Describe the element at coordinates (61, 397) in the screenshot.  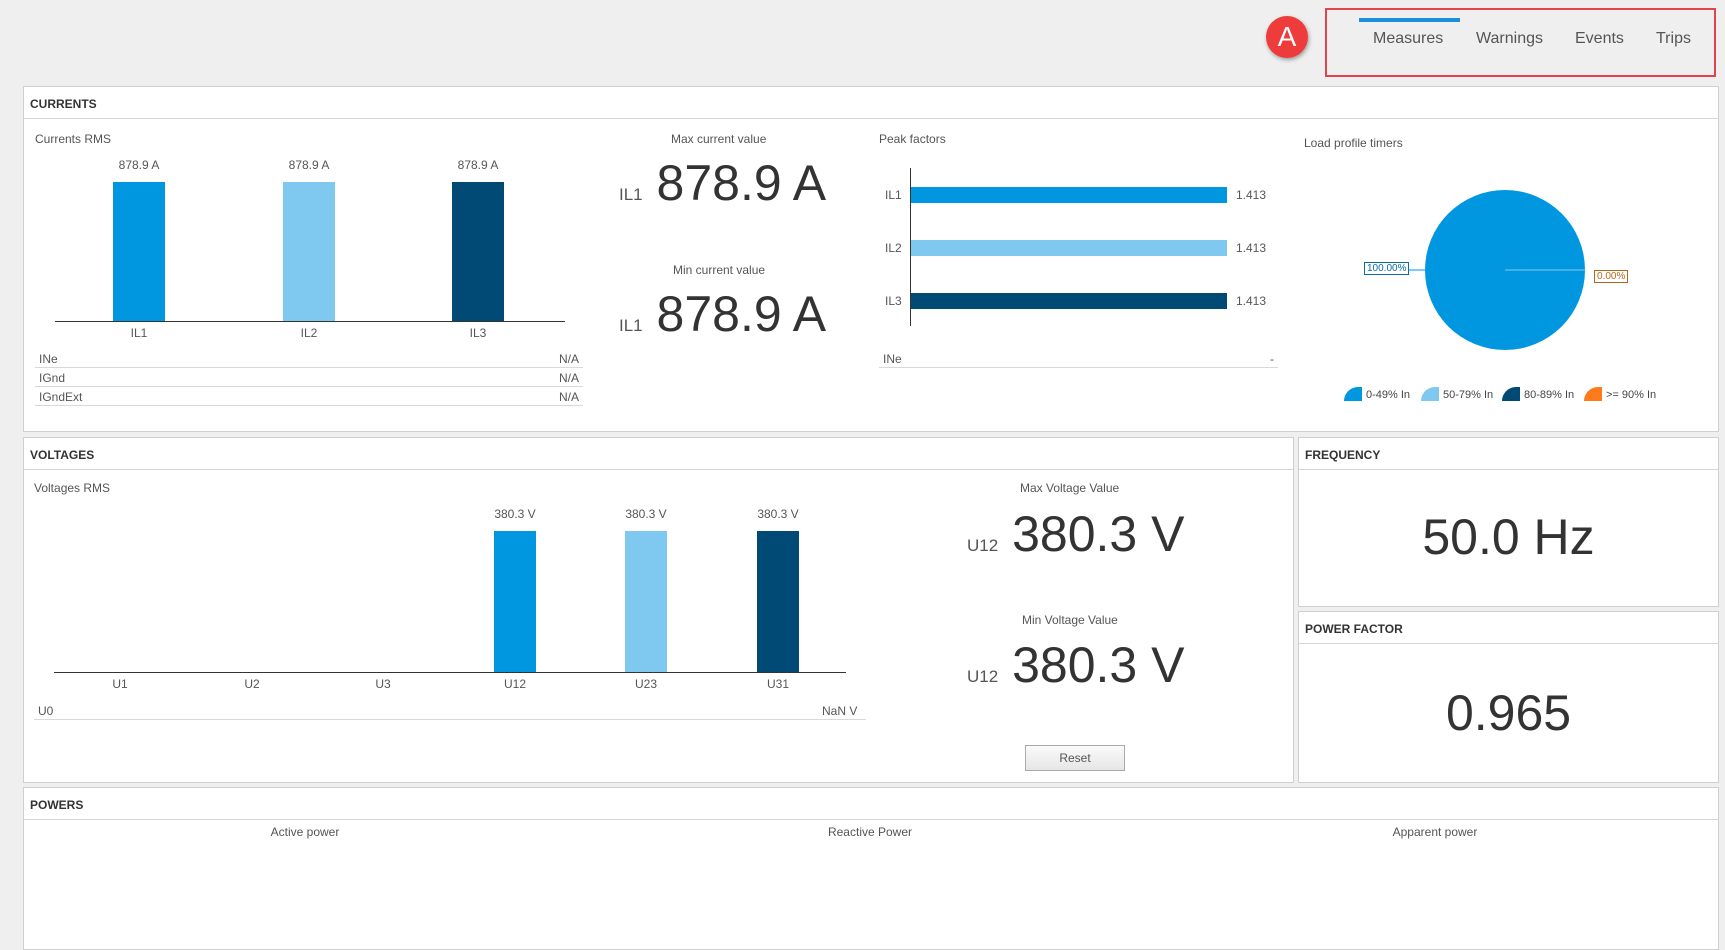
I see `igndext-label: IGndExt` at that location.